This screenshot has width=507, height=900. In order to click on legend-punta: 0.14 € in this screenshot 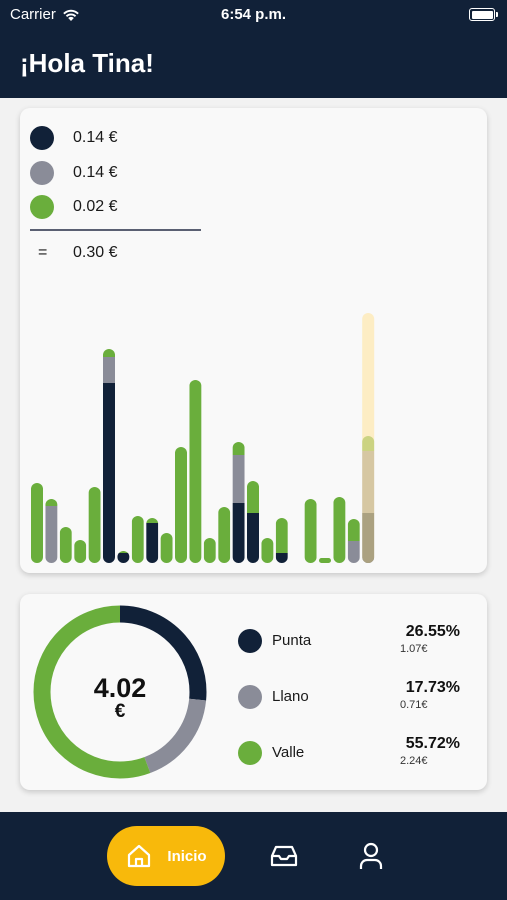, I will do `click(73, 138)`.